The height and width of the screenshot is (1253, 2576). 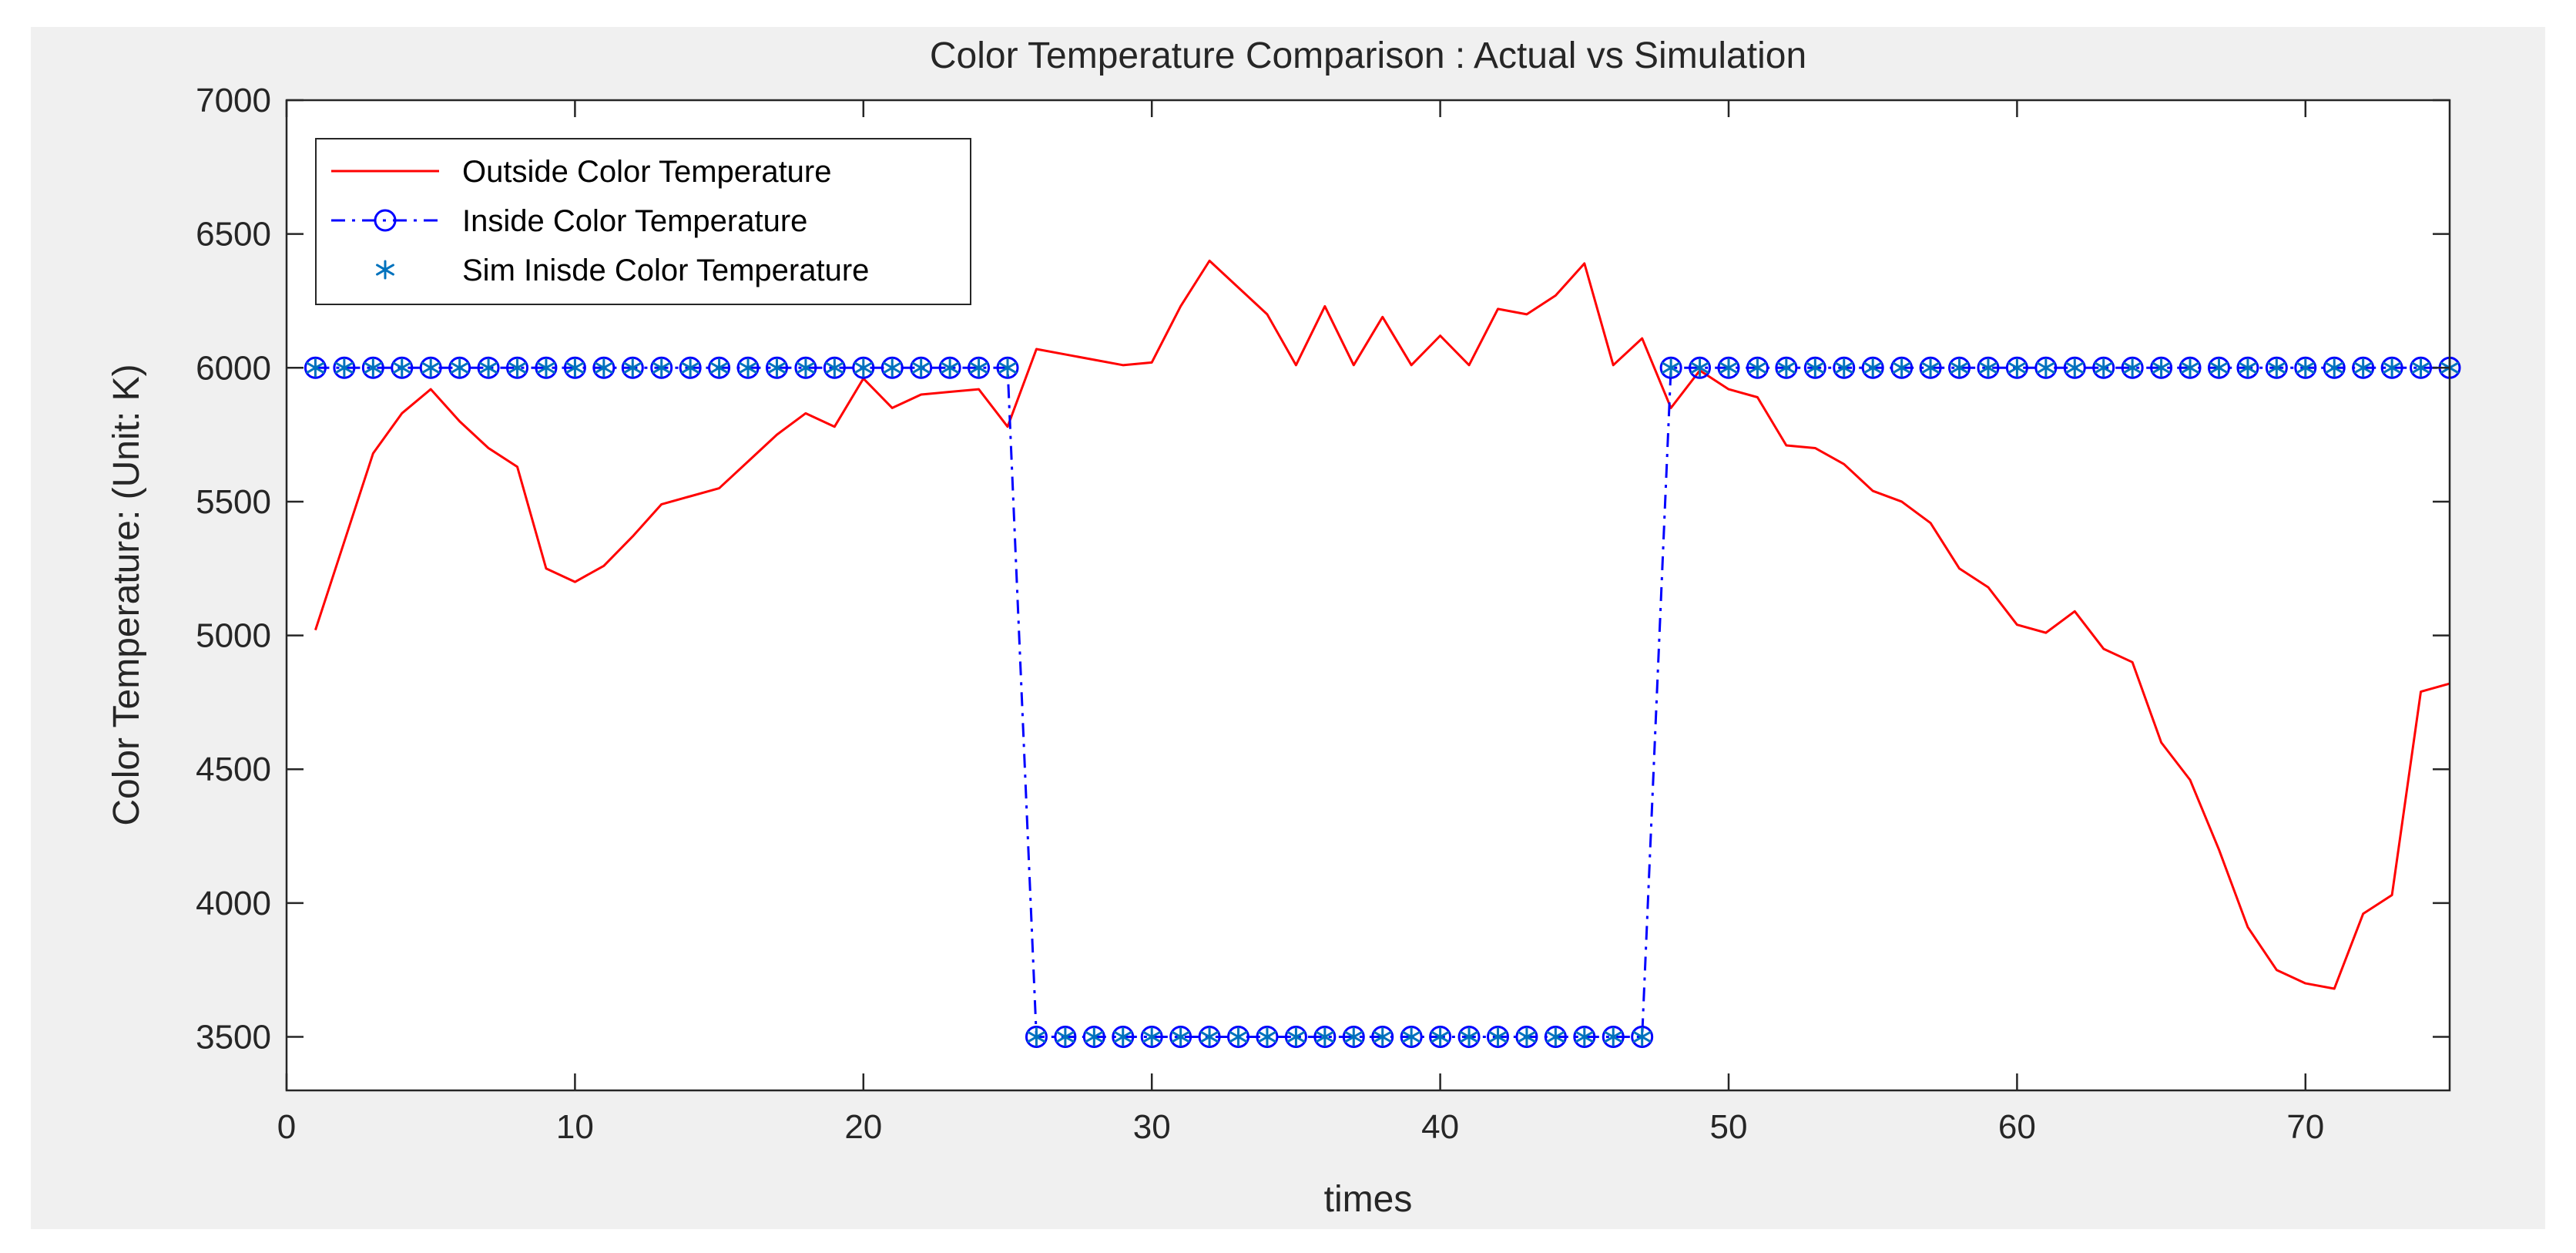 I want to click on x-tick-label: 20, so click(x=863, y=1127).